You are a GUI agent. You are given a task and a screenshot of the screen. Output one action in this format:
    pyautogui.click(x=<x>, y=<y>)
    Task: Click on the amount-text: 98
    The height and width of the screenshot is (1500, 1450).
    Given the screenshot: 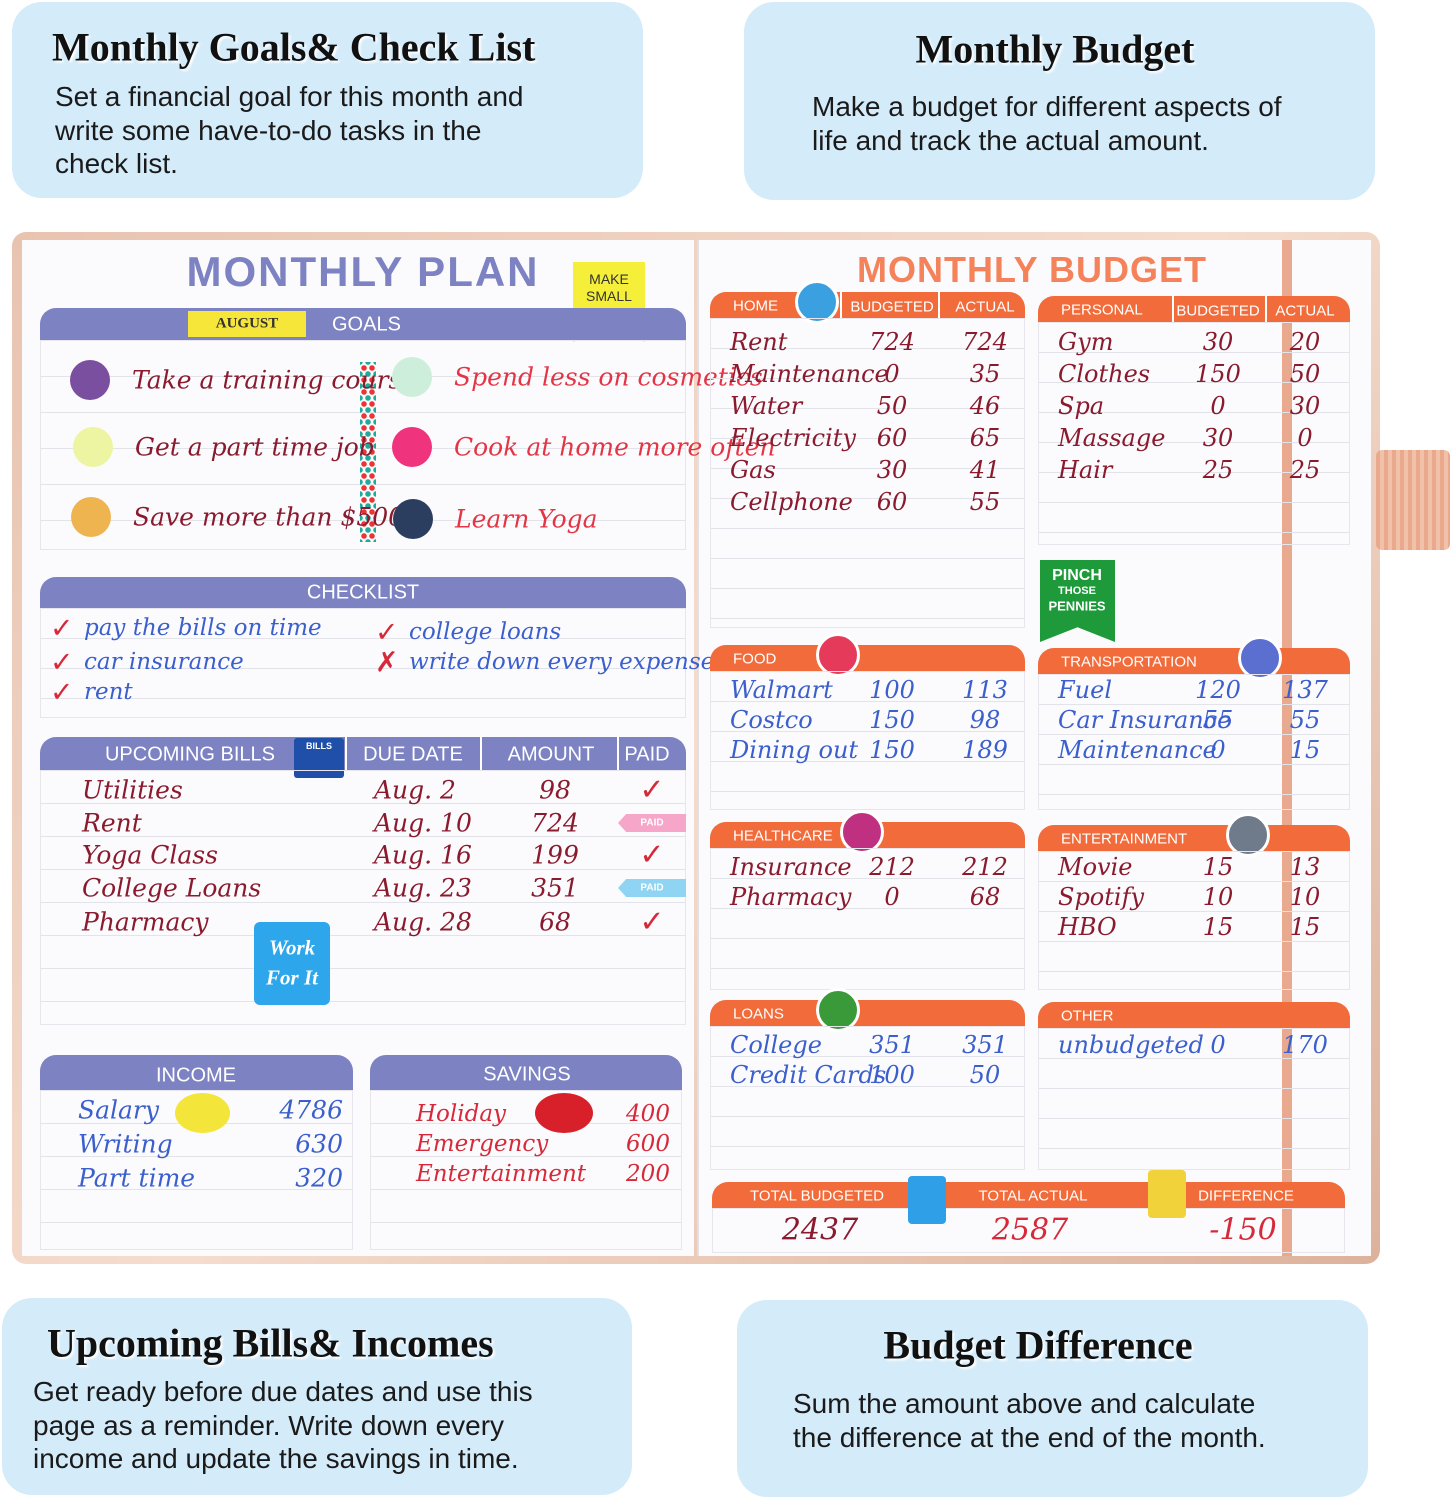 What is the action you would take?
    pyautogui.click(x=985, y=720)
    